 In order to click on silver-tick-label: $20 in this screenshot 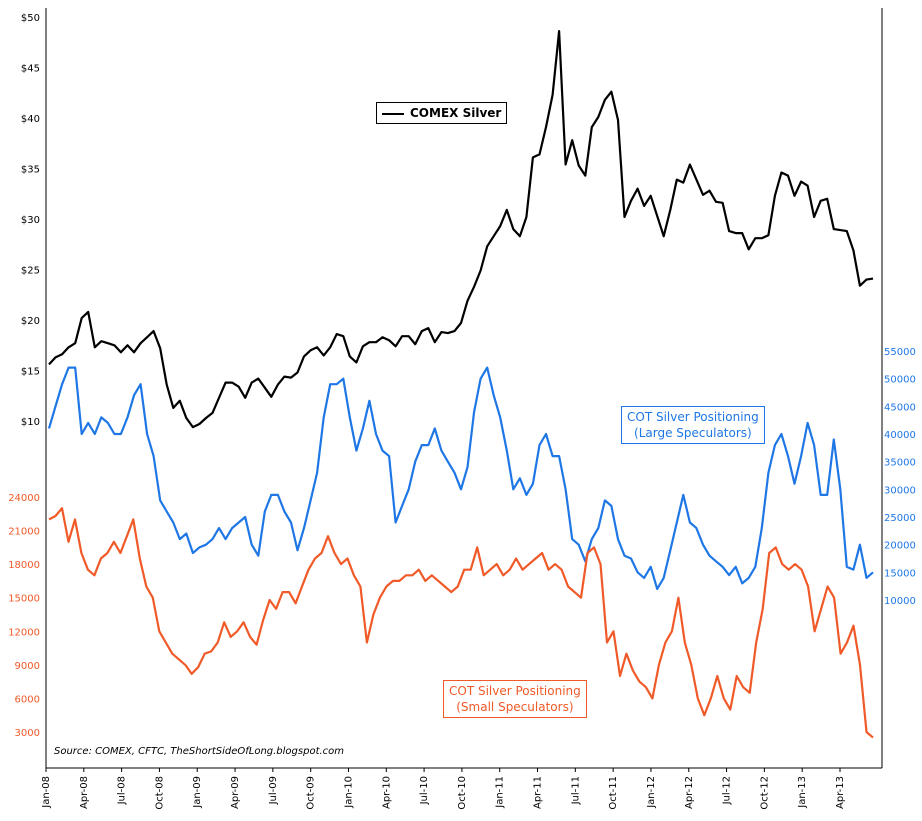, I will do `click(30, 321)`.